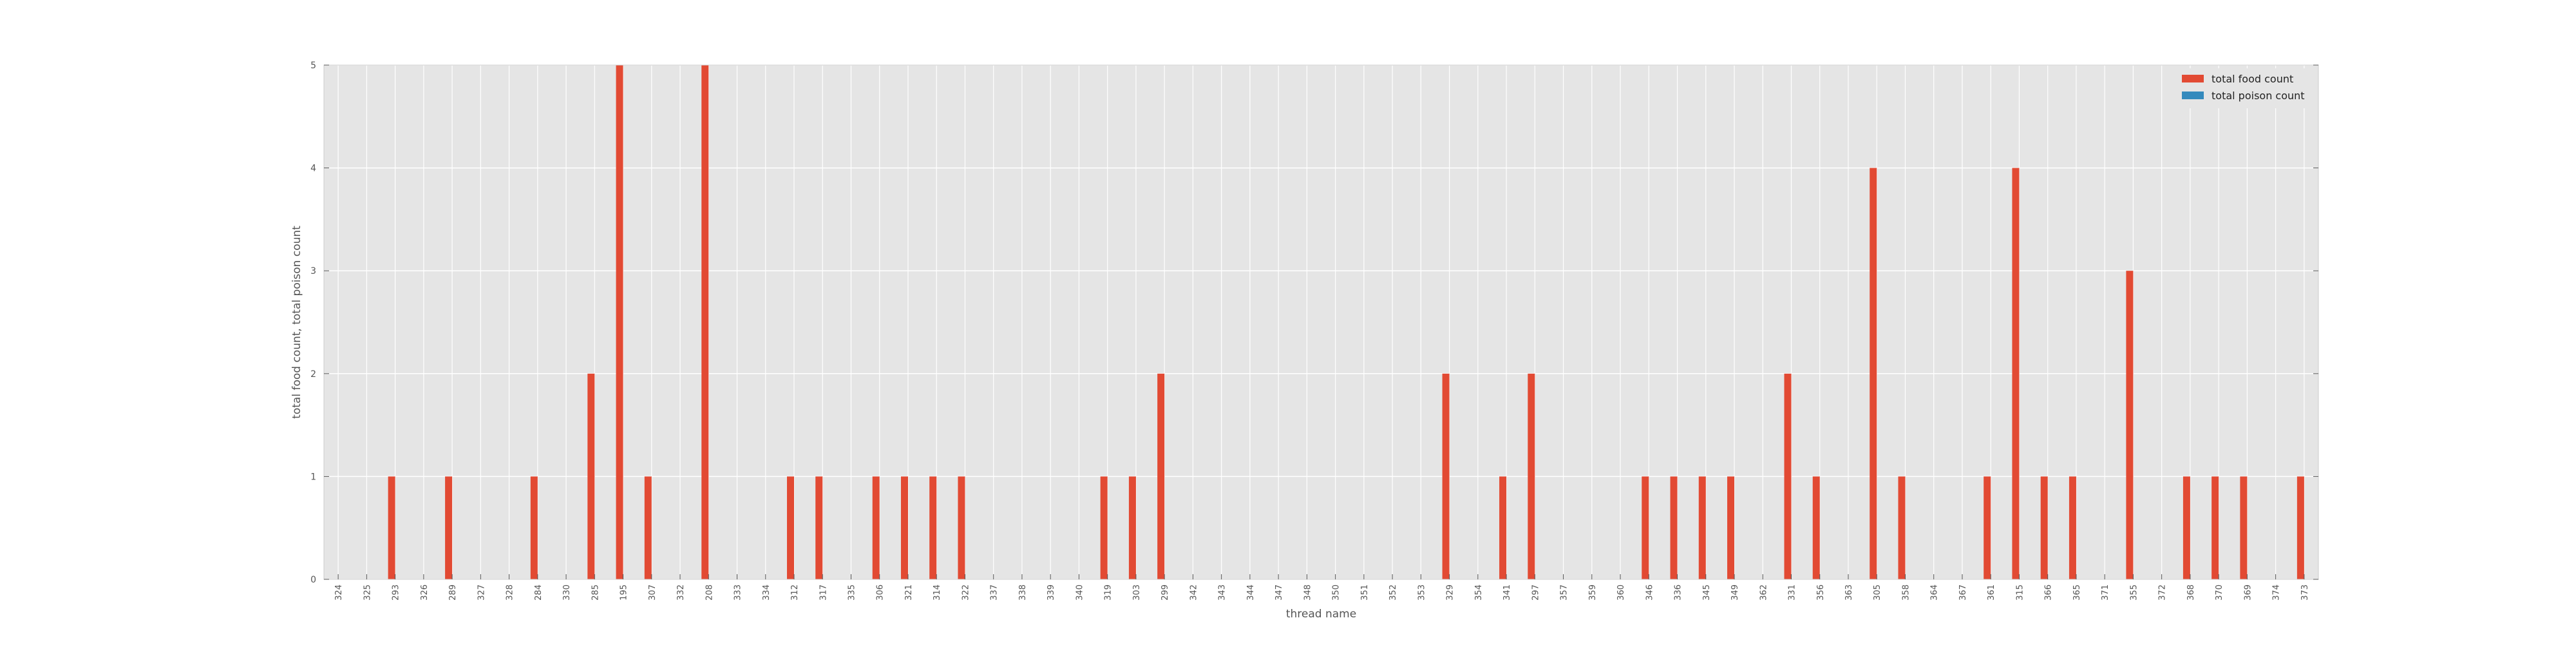 Image resolution: width=2576 pixels, height=647 pixels. Describe the element at coordinates (1707, 592) in the screenshot. I see `x-tick-label: 345` at that location.